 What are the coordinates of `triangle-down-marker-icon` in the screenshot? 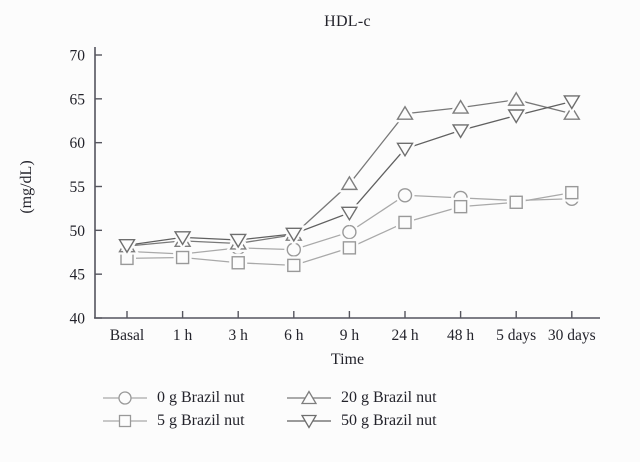 It's located at (309, 421).